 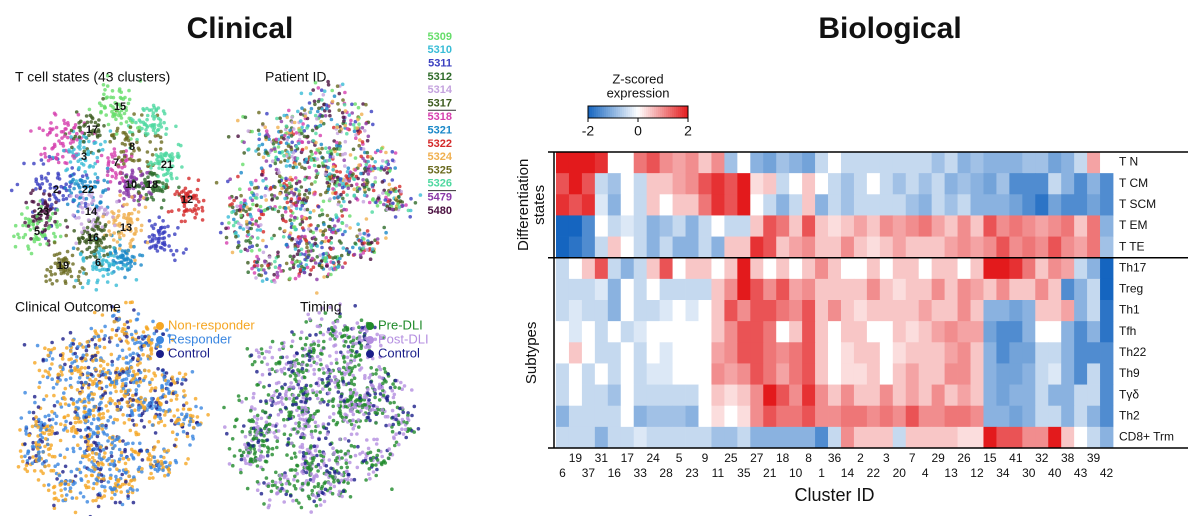 What do you see at coordinates (321, 408) in the screenshot?
I see `tsne-plot` at bounding box center [321, 408].